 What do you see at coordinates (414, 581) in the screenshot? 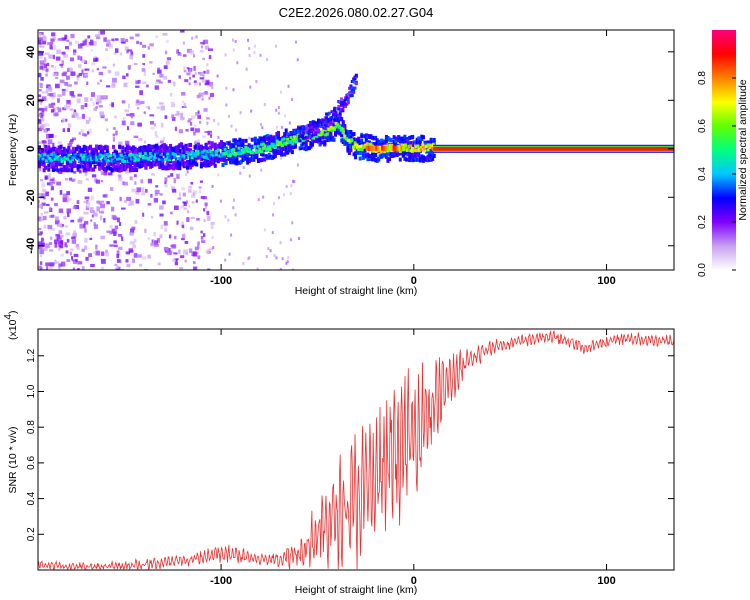
I see `x-tick-label: 0` at bounding box center [414, 581].